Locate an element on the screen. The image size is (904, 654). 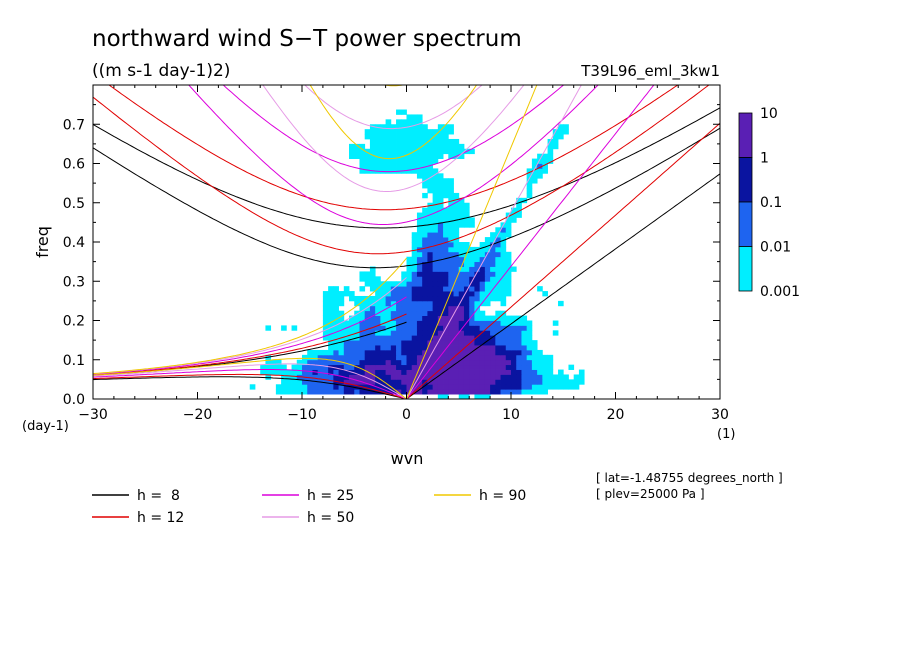
dispersion-curve-h25 is located at coordinates (530, 242).